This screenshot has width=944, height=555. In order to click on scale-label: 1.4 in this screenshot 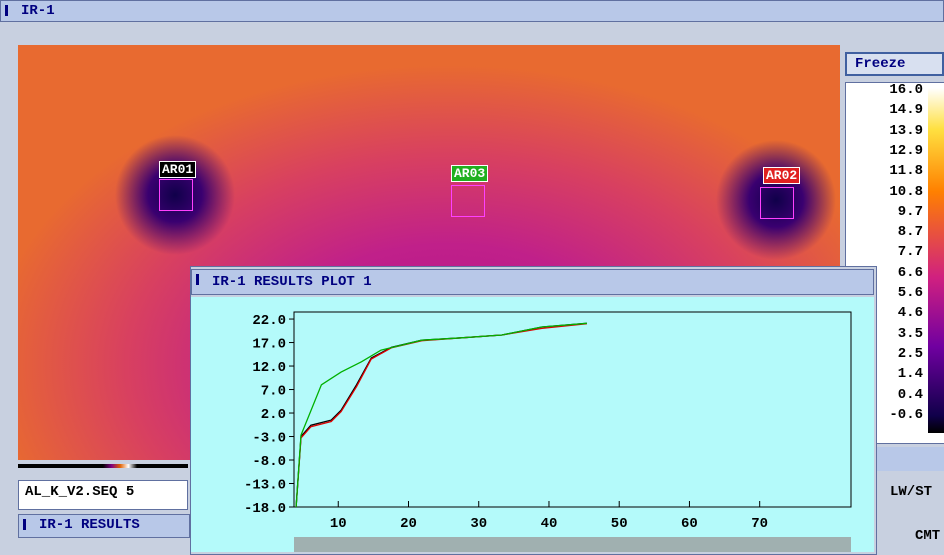, I will do `click(910, 374)`.